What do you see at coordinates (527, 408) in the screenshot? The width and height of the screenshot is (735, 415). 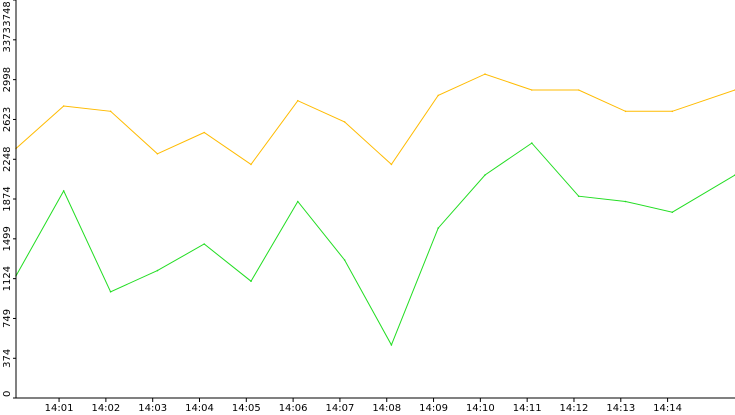 I see `x-tick-label-10: 14:11` at bounding box center [527, 408].